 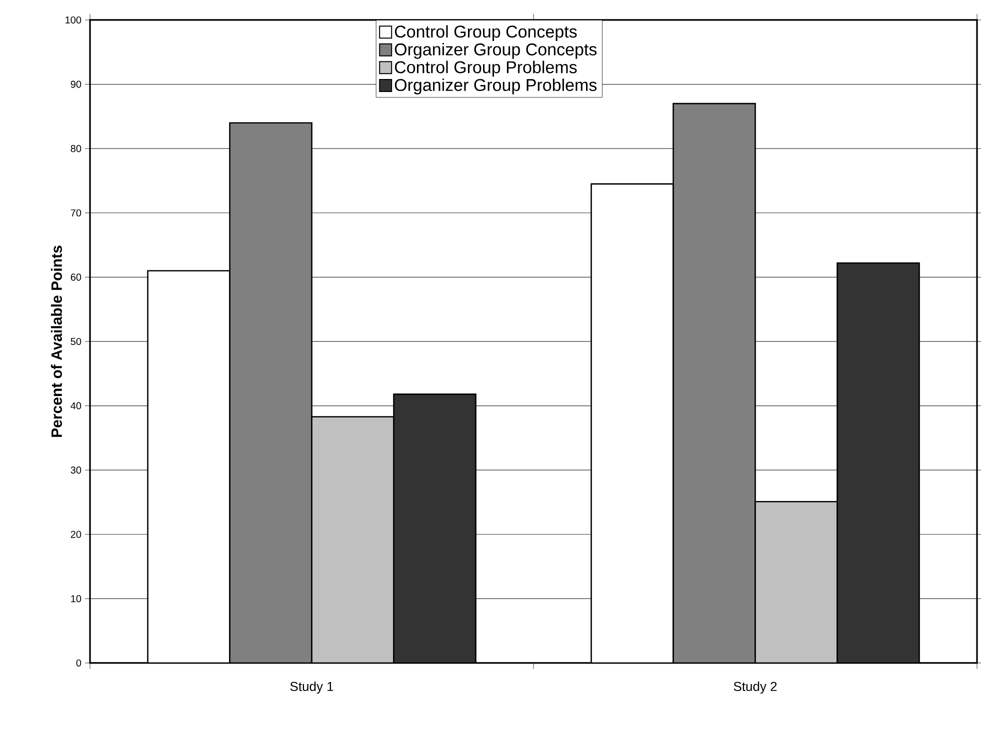 I want to click on y-tick-label: 10, so click(x=76, y=598).